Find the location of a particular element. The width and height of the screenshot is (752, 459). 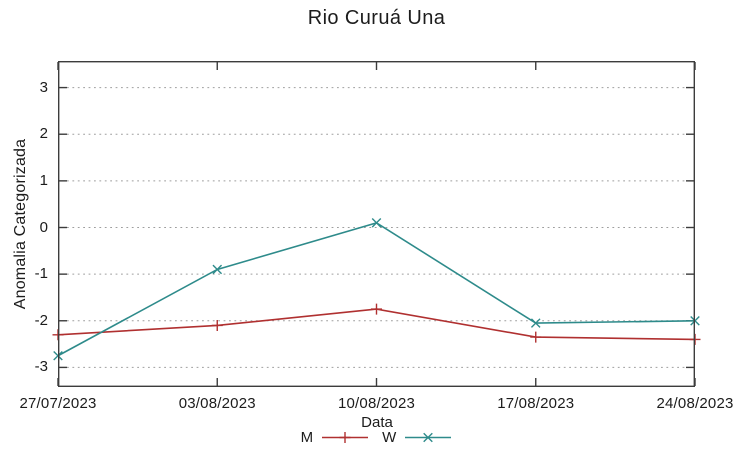

legend-marker-M is located at coordinates (345, 437).